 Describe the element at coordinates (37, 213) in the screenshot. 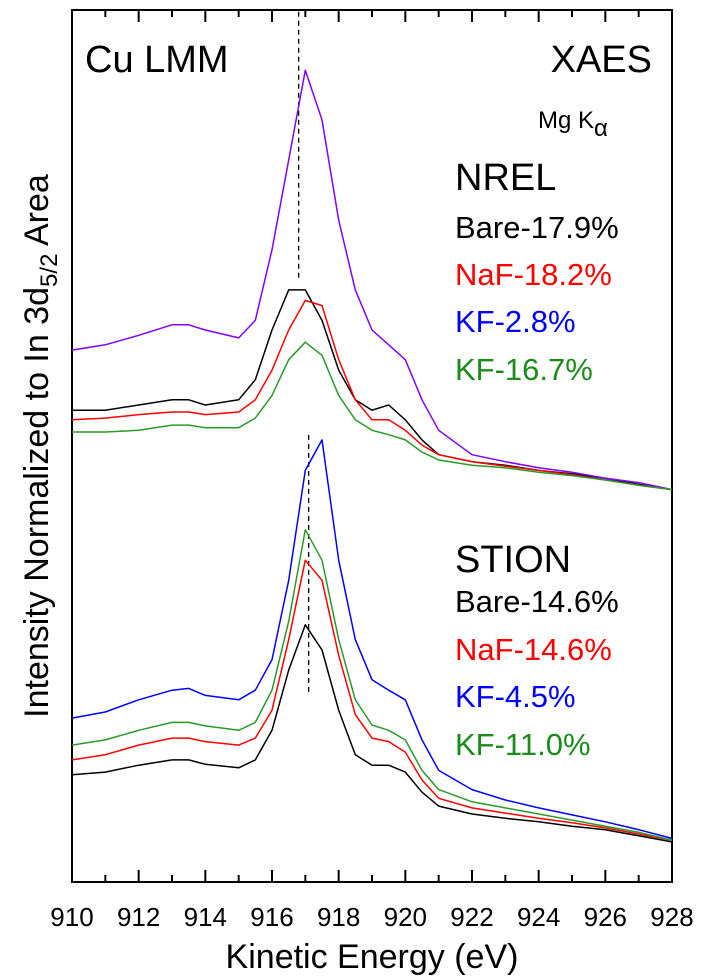

I see `y-label-tail: Area` at that location.